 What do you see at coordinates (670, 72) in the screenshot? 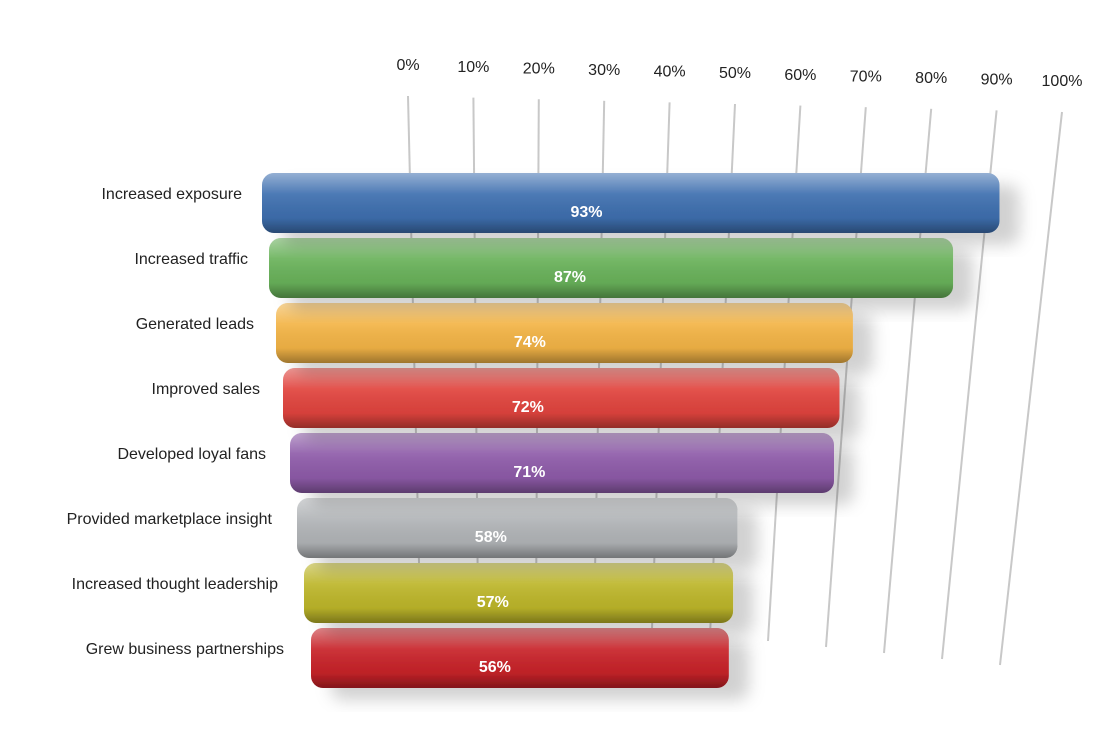
I see `x-tick-label: 40%` at bounding box center [670, 72].